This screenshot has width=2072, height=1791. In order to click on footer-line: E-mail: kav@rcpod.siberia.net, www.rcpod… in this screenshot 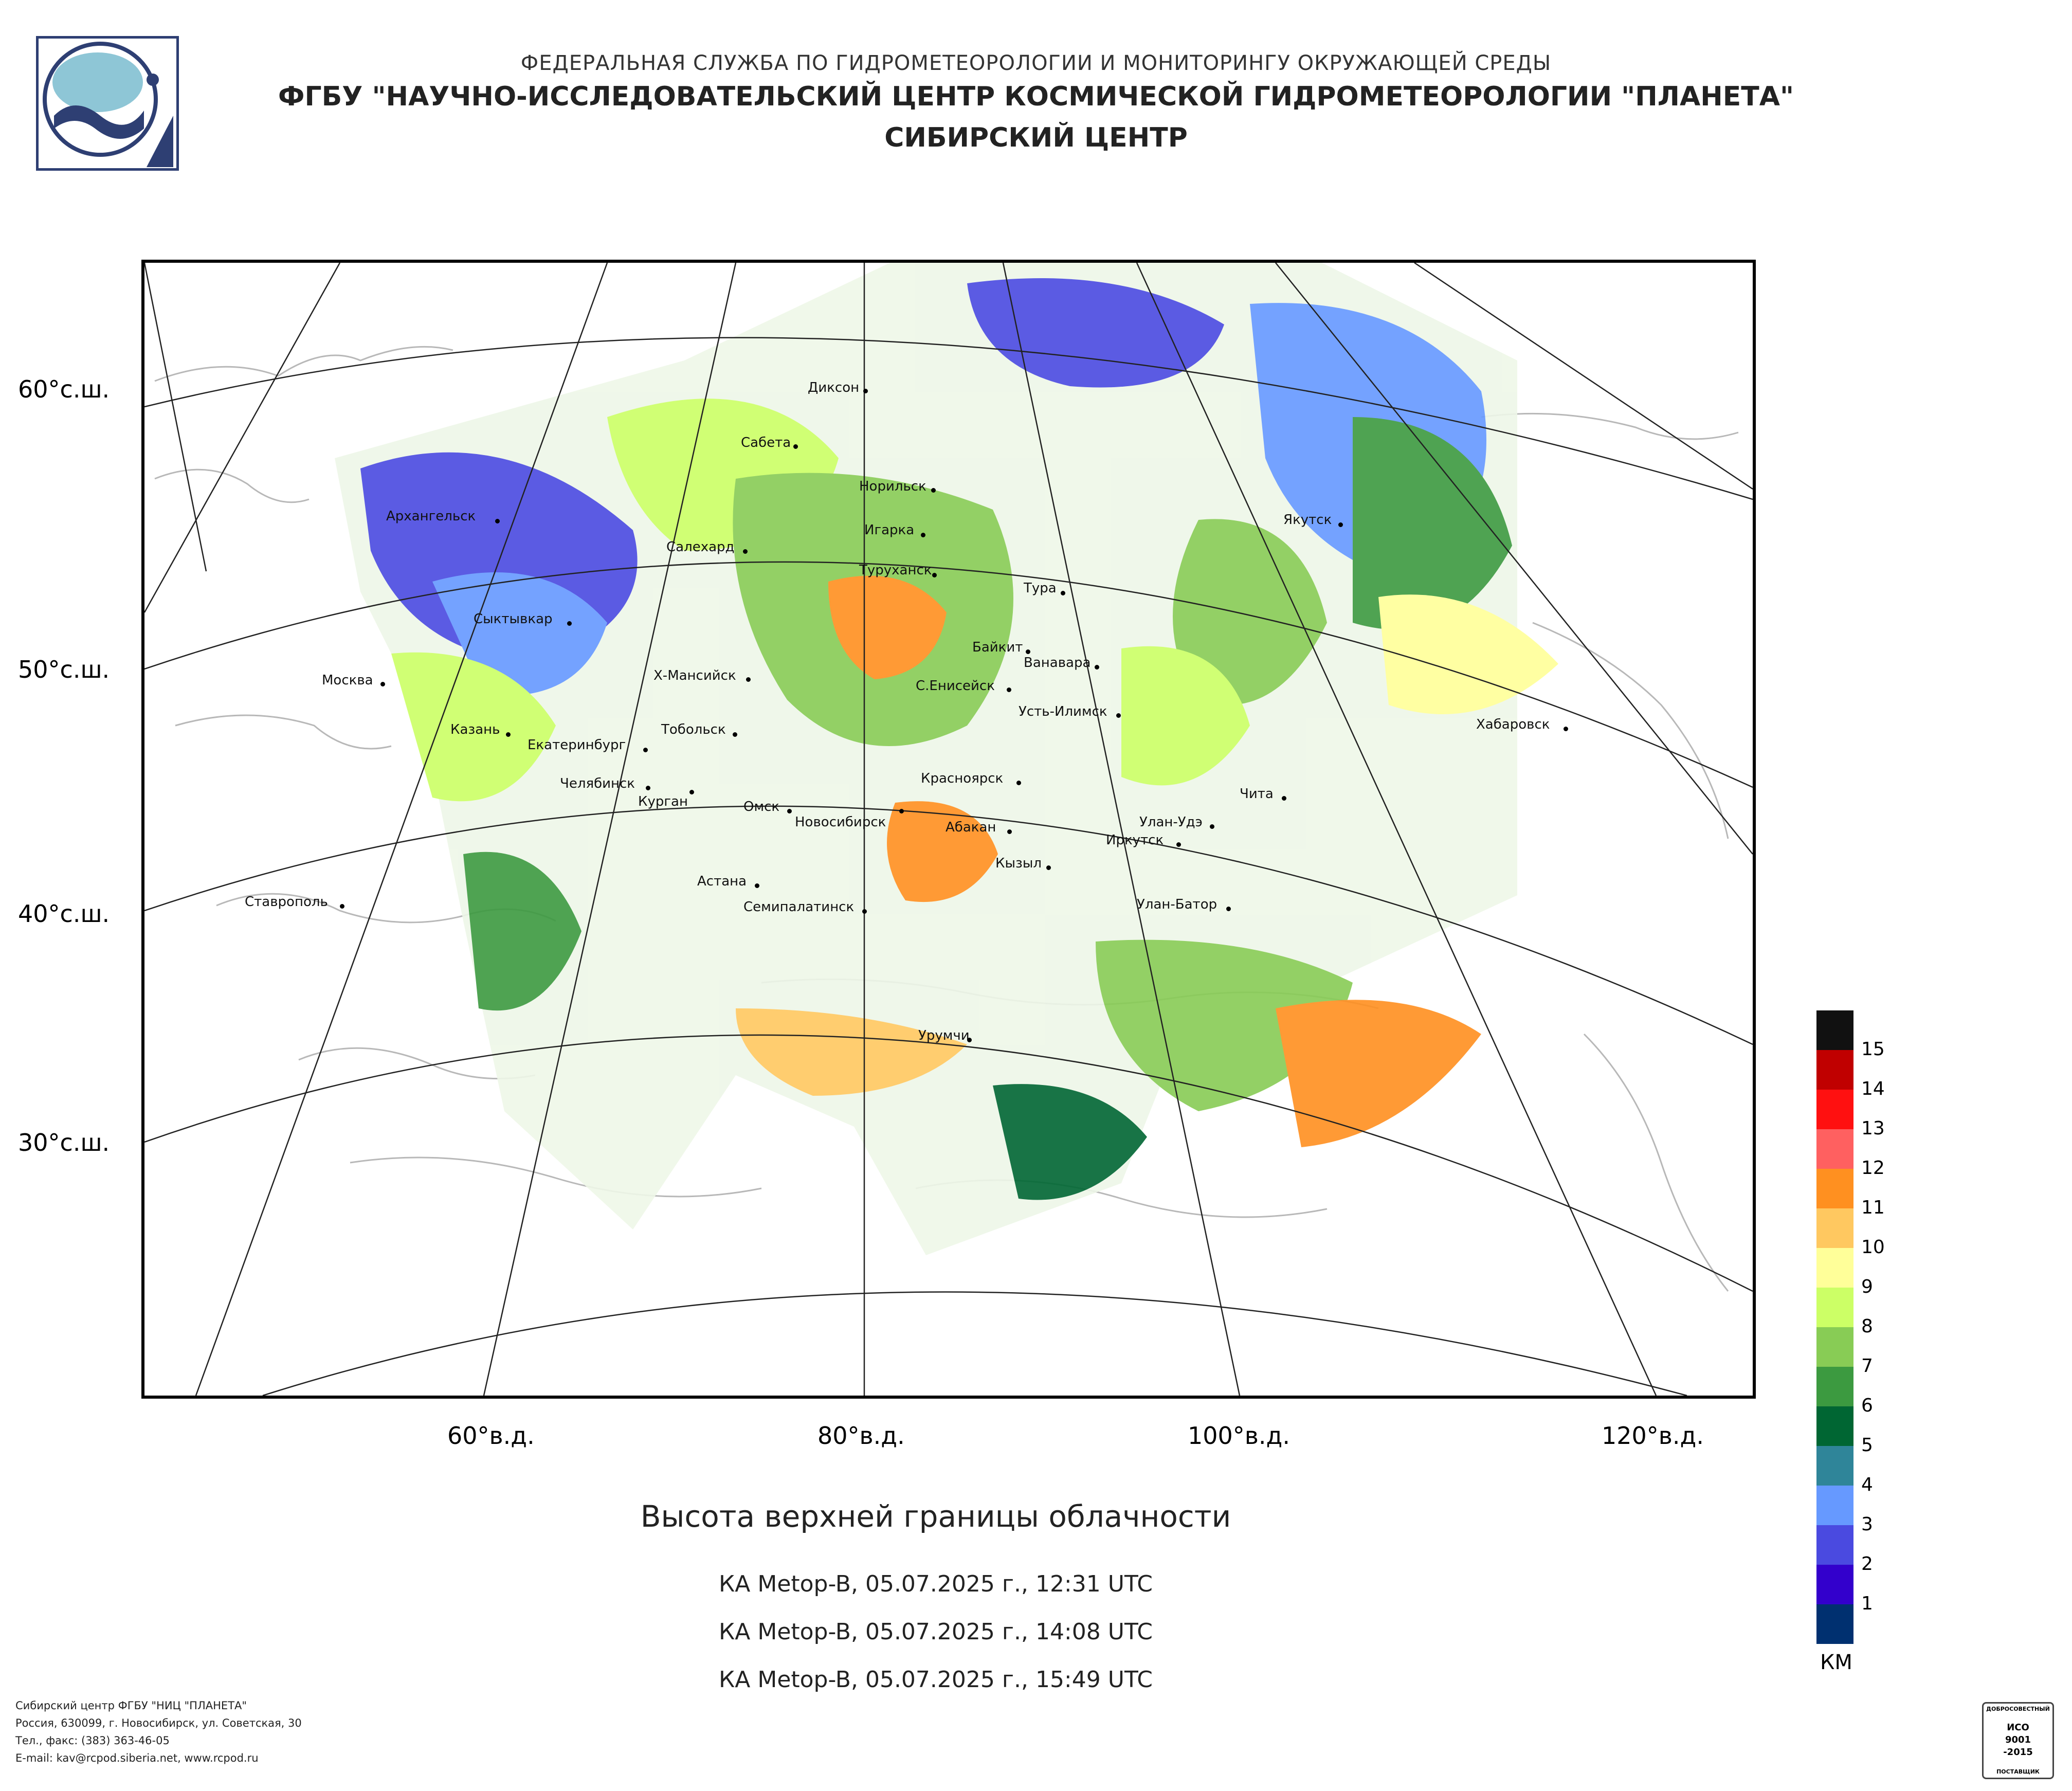, I will do `click(137, 1758)`.